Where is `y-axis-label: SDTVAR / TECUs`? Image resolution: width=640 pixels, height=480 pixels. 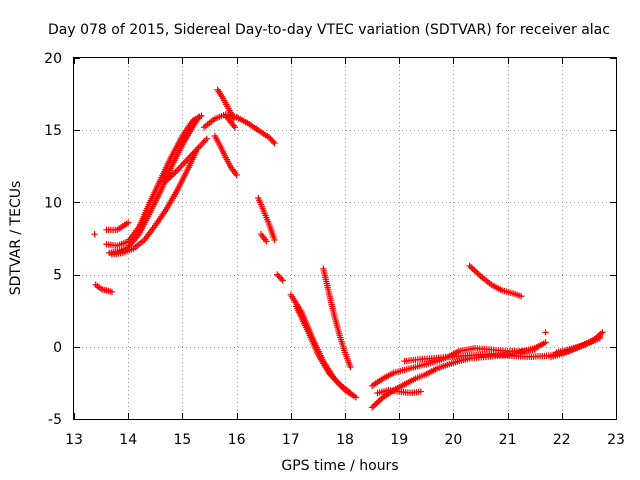 y-axis-label: SDTVAR / TECUs is located at coordinates (16, 238).